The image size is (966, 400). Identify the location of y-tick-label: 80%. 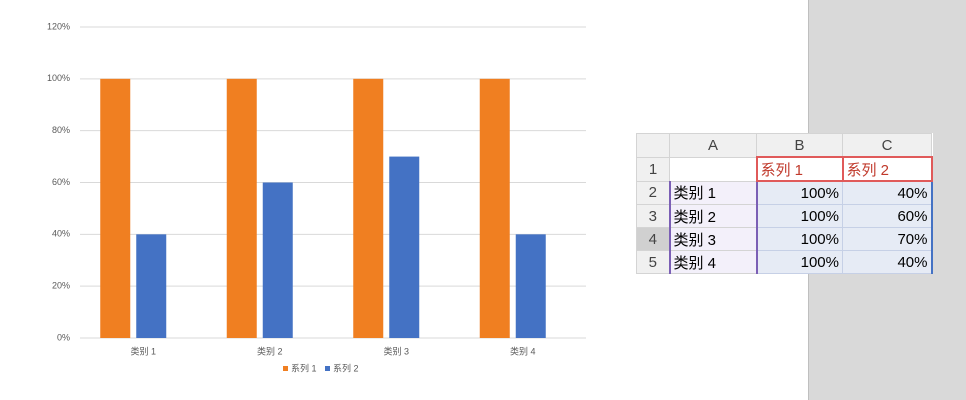
(61, 130).